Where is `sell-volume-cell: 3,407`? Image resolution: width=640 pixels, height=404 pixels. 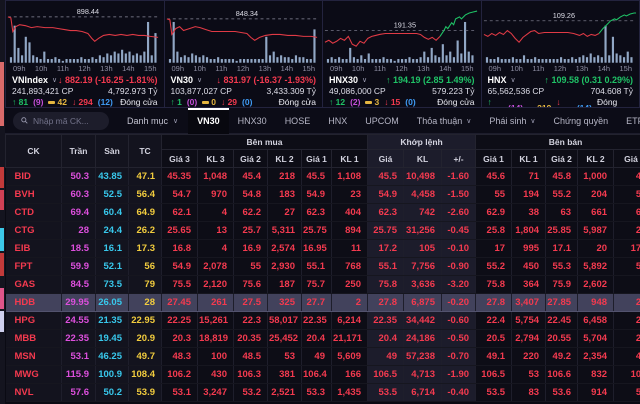
sell-volume-cell: 3,407 is located at coordinates (529, 302).